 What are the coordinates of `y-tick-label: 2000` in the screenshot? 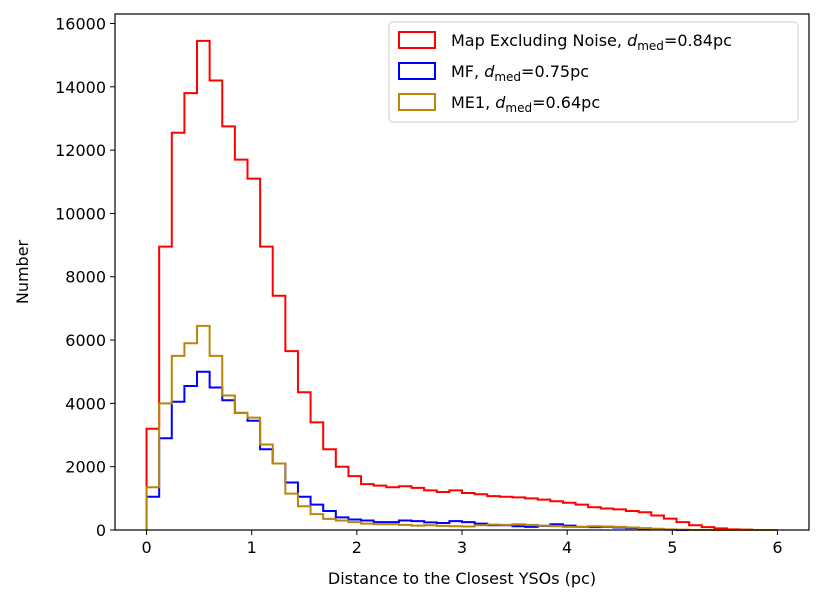 It's located at (85, 467).